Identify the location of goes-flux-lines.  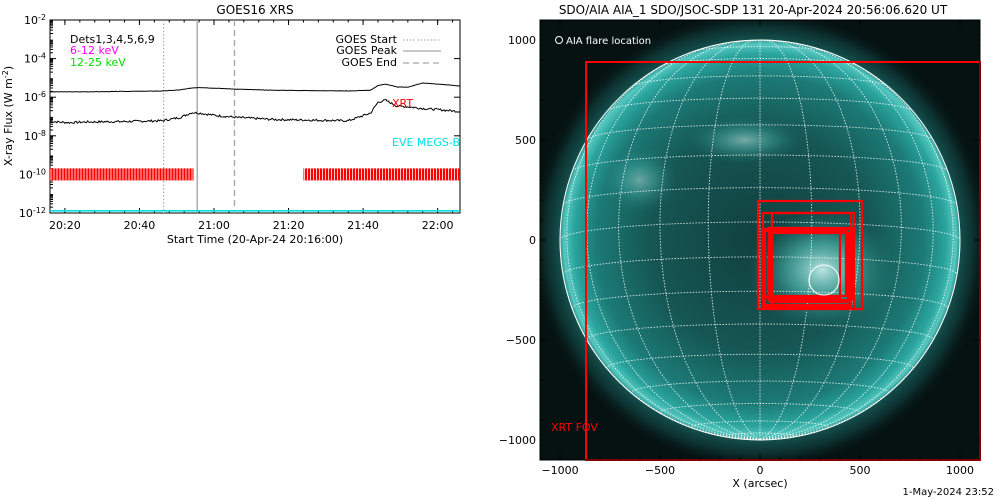
(255, 147).